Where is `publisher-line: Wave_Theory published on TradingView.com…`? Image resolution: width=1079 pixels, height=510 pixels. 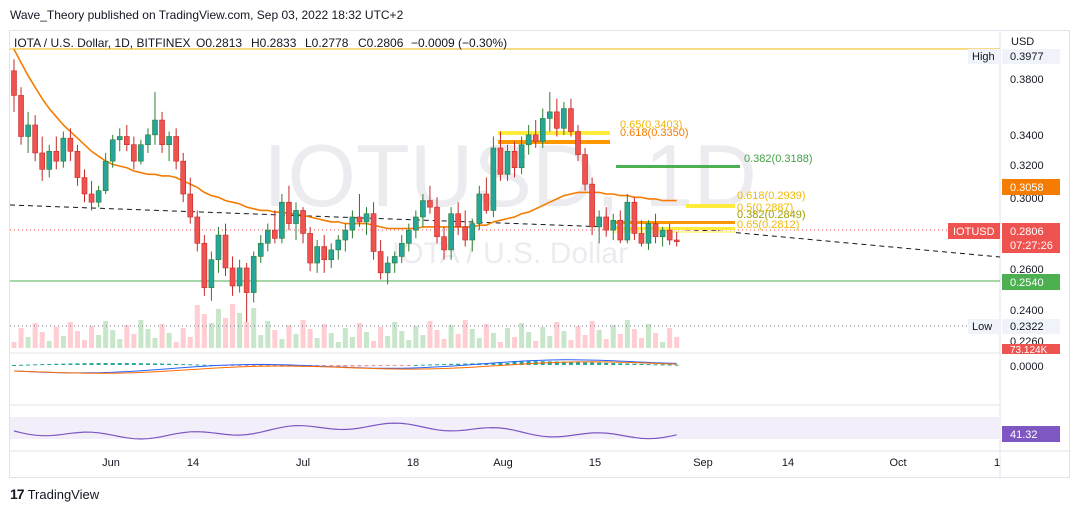 publisher-line: Wave_Theory published on TradingView.com… is located at coordinates (207, 15).